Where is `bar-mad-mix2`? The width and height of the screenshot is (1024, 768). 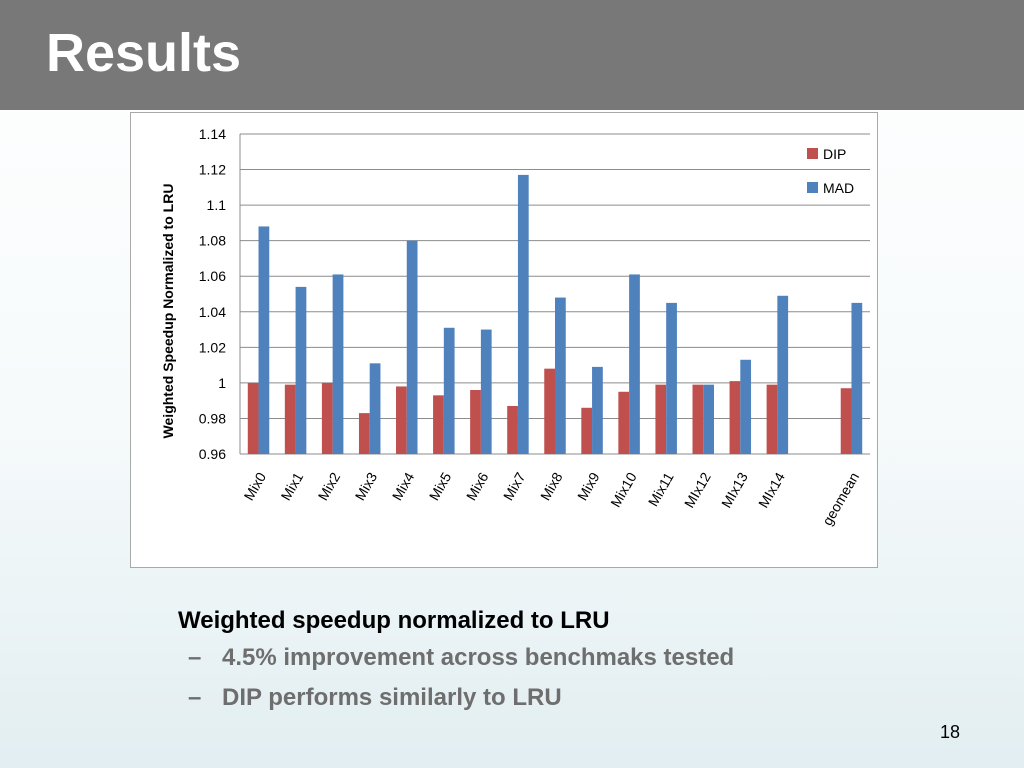 bar-mad-mix2 is located at coordinates (338, 364).